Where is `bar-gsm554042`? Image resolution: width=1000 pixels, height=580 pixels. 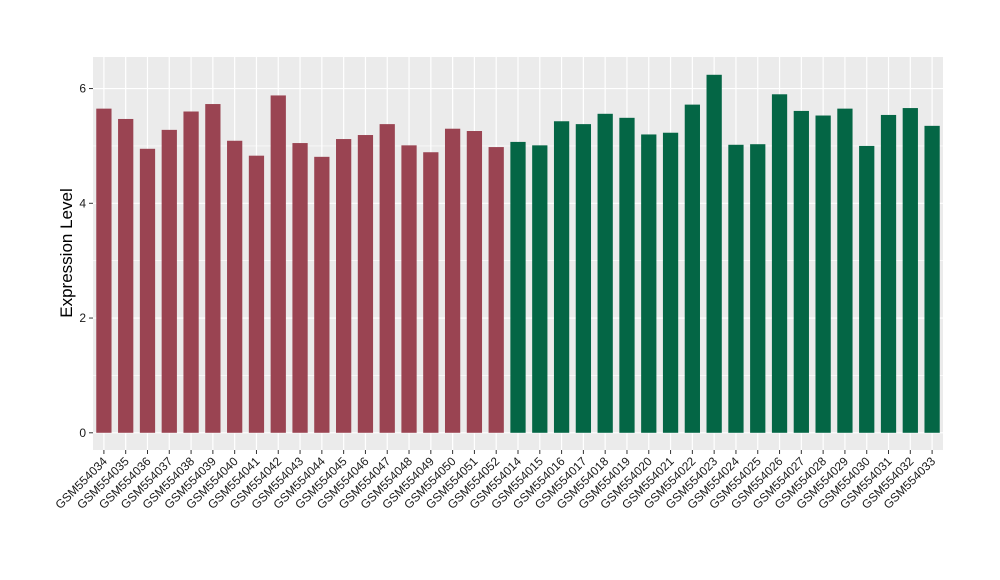 bar-gsm554042 is located at coordinates (278, 264).